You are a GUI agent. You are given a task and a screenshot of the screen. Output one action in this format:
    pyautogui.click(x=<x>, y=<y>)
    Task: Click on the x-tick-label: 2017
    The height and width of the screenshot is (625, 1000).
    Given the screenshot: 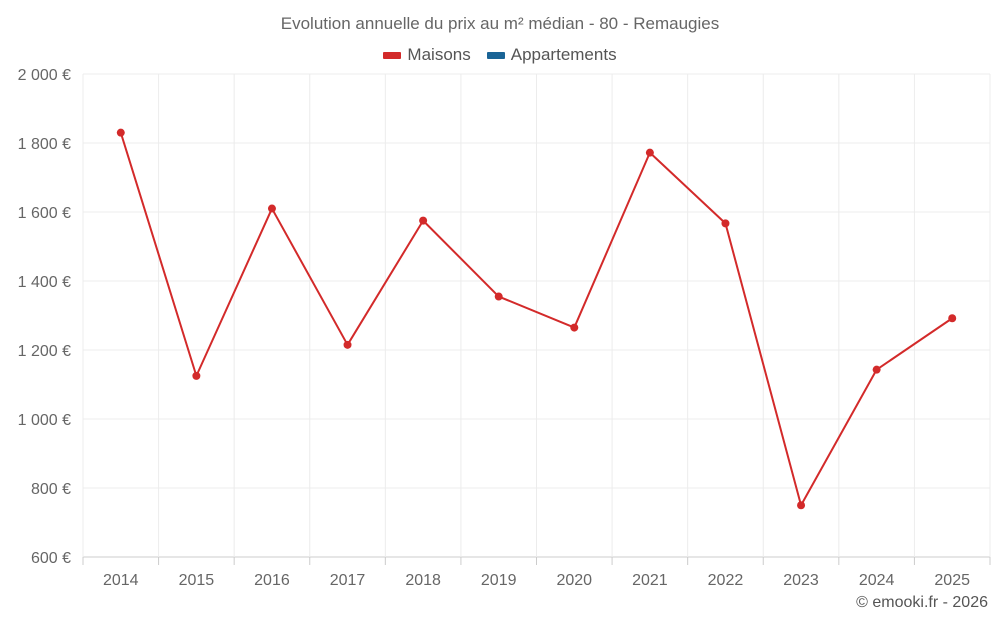 What is the action you would take?
    pyautogui.click(x=348, y=580)
    